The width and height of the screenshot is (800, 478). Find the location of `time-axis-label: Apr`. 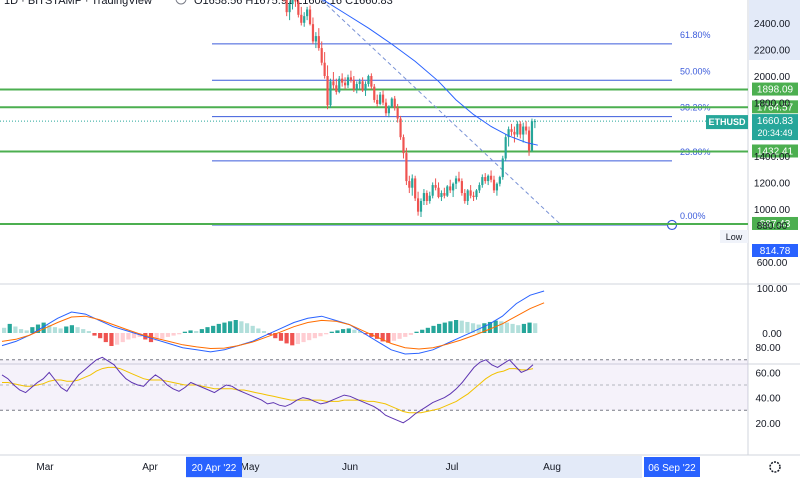

time-axis-label: Apr is located at coordinates (150, 467).